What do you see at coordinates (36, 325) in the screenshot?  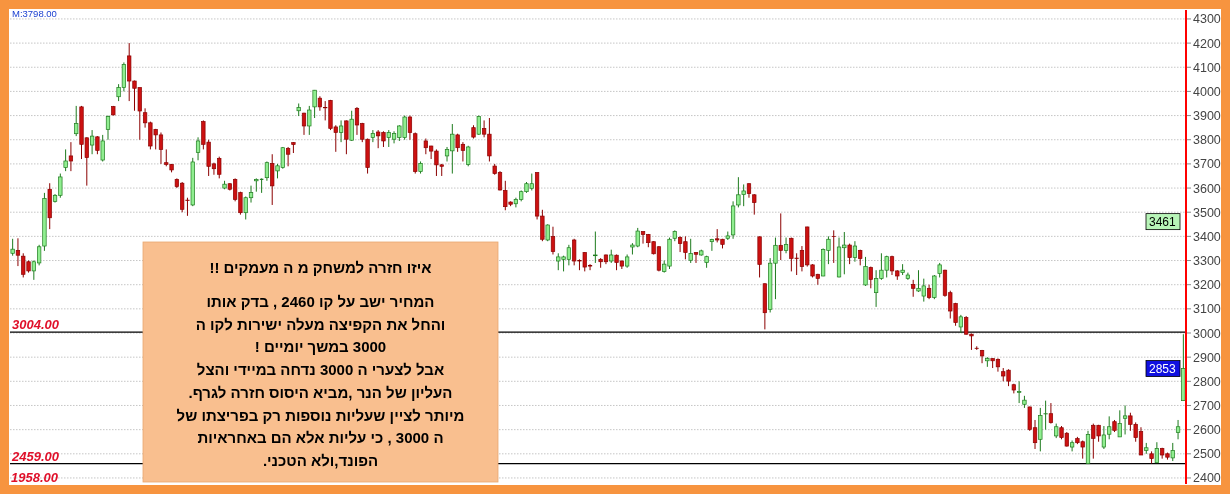 I see `ref-line-label: 3004.00` at bounding box center [36, 325].